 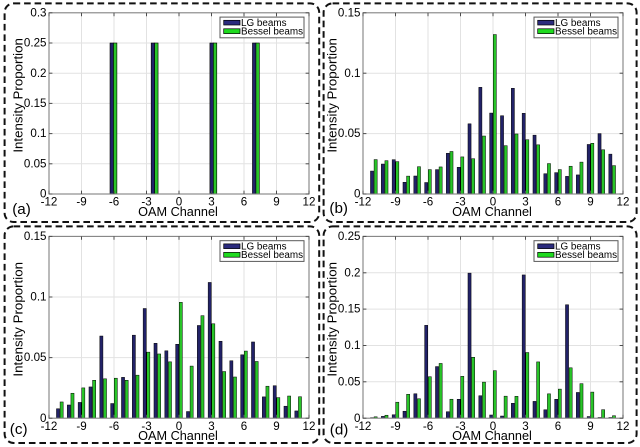 I want to click on svg-text: (d), so click(x=339, y=430).